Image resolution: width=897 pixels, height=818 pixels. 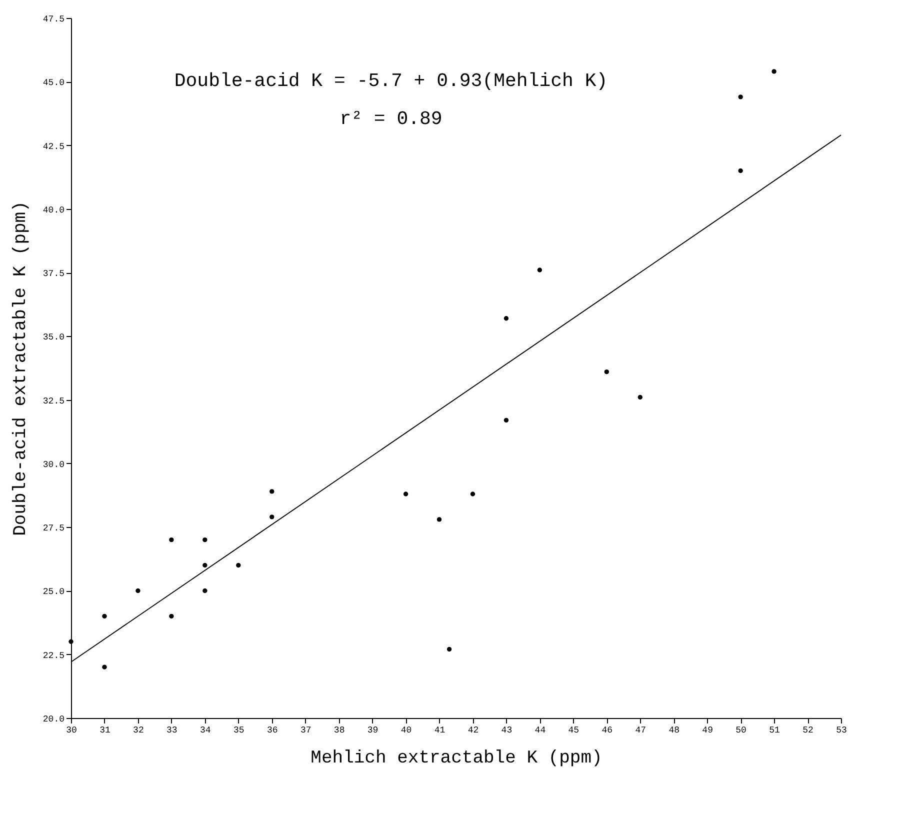 I want to click on x-tick-label: 46, so click(x=607, y=731).